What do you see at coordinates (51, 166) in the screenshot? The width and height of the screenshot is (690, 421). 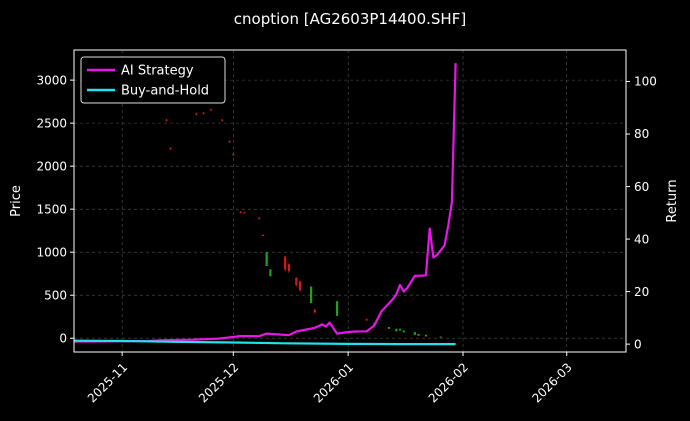 I see `y-tick-label: 2000` at bounding box center [51, 166].